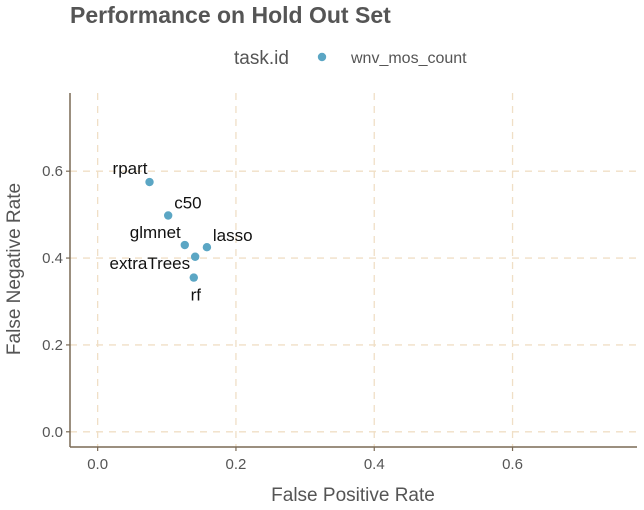  Describe the element at coordinates (14, 269) in the screenshot. I see `y-axis-title: False Negative Rate` at that location.